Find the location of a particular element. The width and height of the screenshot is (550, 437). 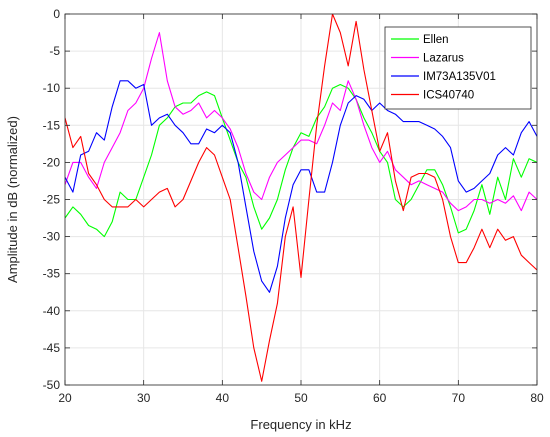

legend-label: Ellen is located at coordinates (436, 40).